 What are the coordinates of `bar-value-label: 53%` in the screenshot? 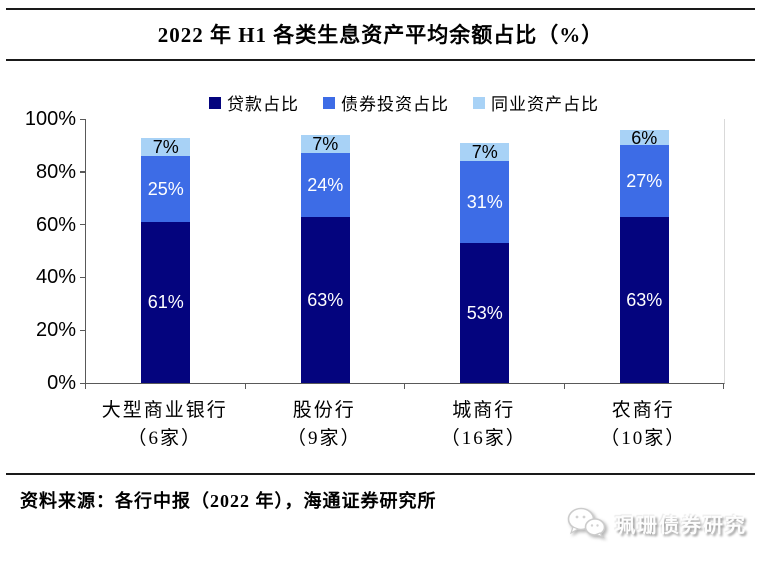 It's located at (484, 313).